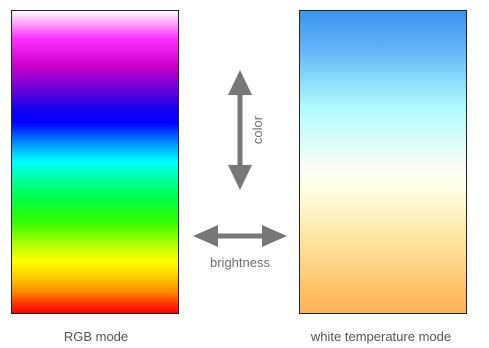 The image size is (489, 348). Describe the element at coordinates (240, 236) in the screenshot. I see `brightness-axis-arrow` at that location.